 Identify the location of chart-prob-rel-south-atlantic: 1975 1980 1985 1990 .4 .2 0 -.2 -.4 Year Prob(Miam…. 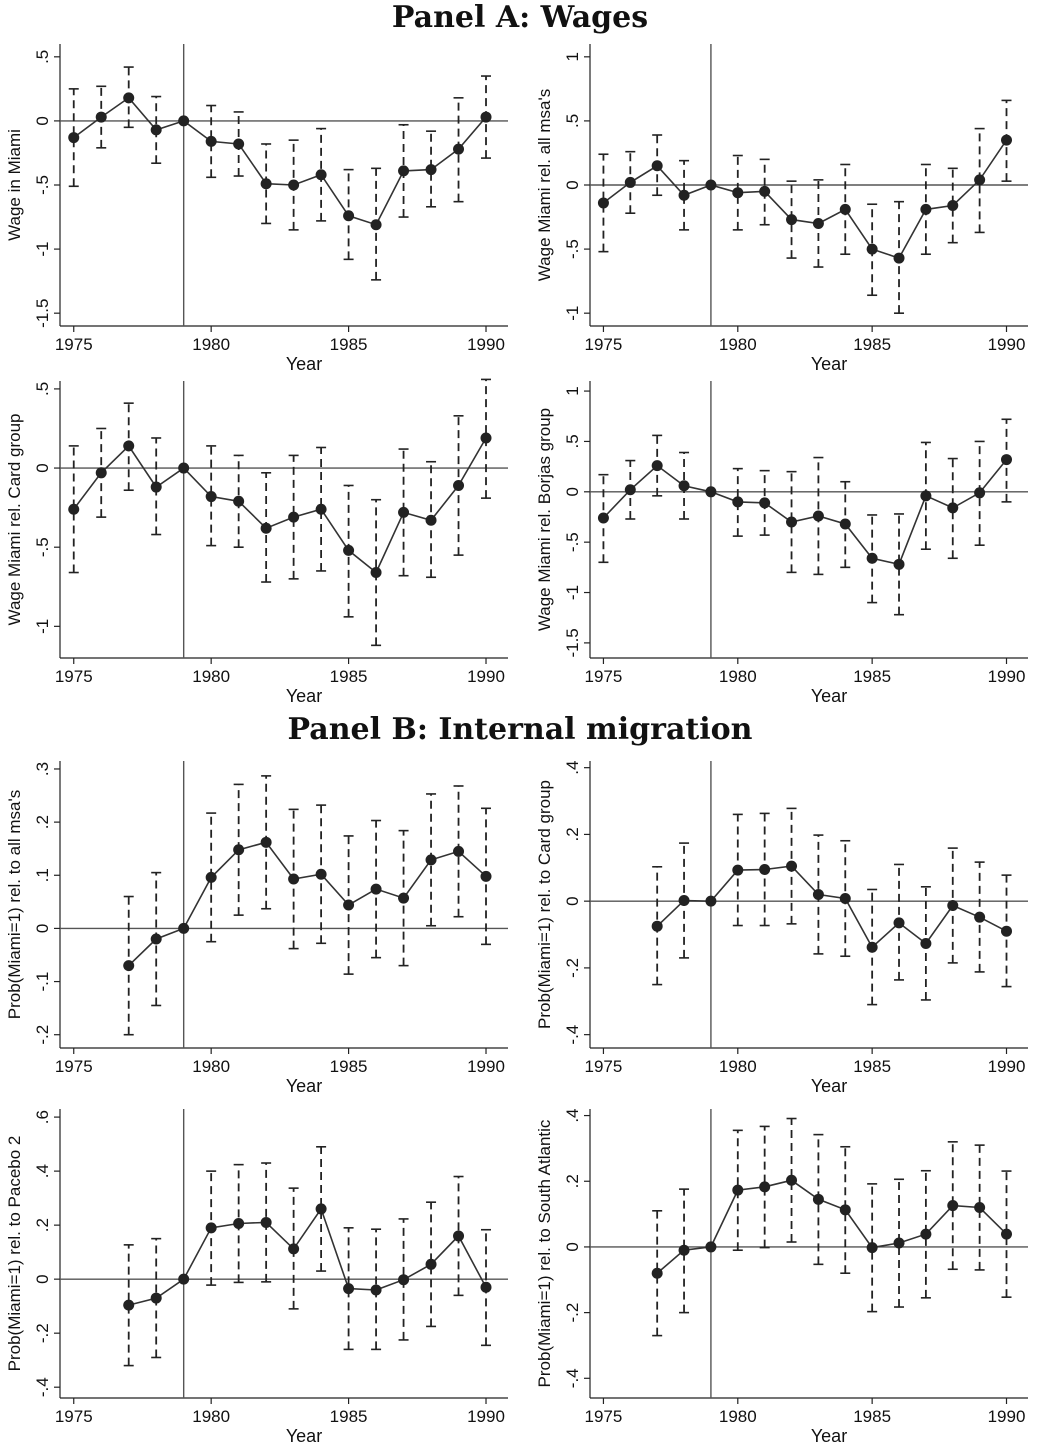
(781, 1277).